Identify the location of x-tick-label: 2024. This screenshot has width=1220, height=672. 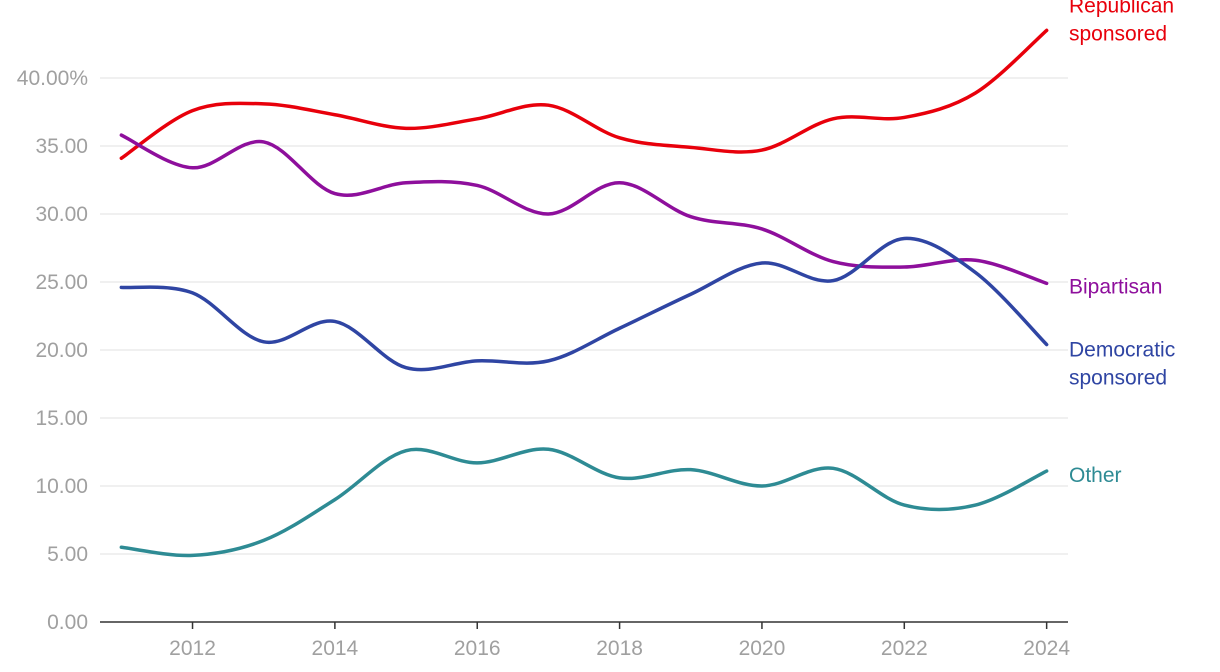
(1046, 648).